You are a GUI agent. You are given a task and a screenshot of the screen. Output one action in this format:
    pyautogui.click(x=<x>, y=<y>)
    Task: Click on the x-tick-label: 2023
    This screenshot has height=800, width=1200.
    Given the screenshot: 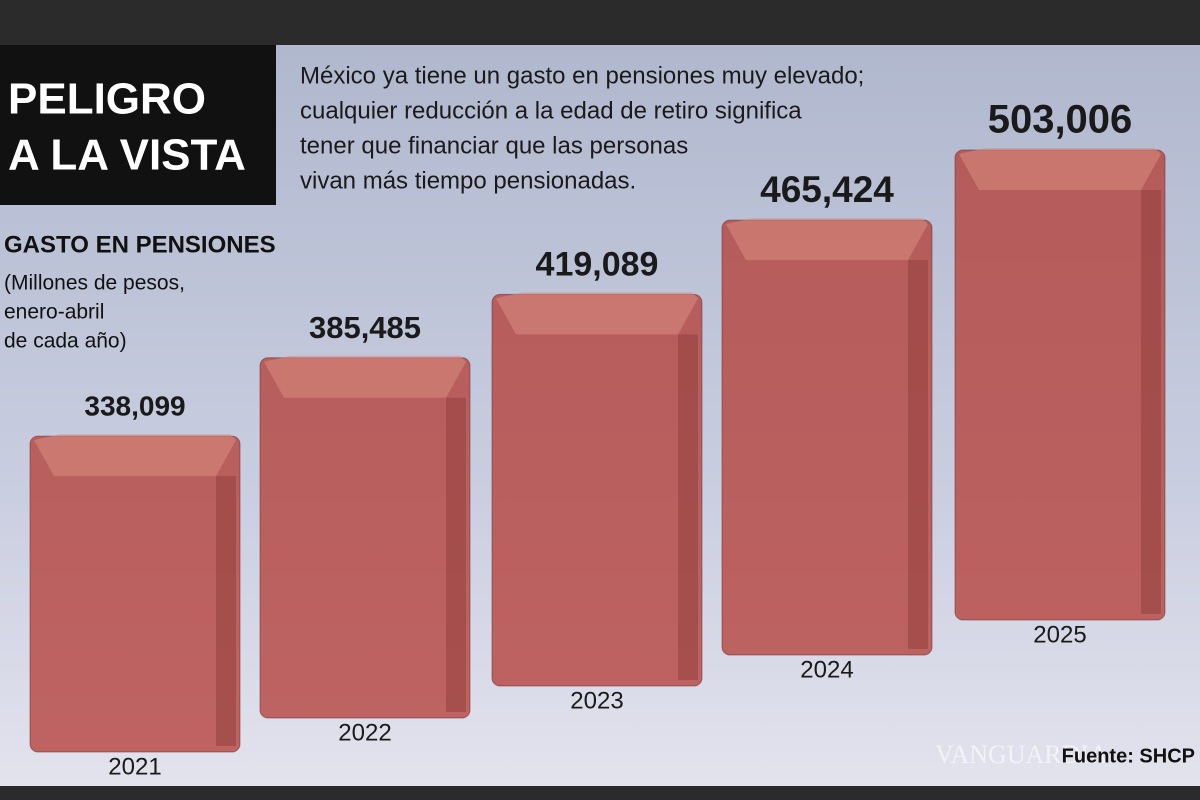 What is the action you would take?
    pyautogui.click(x=596, y=700)
    